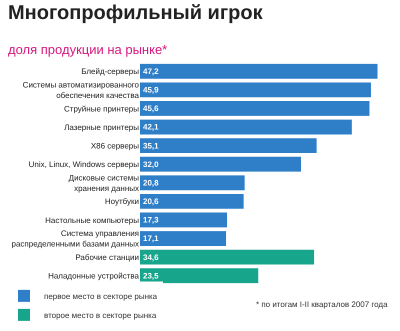  Describe the element at coordinates (151, 275) in the screenshot. I see `data-label: 23,5` at that location.